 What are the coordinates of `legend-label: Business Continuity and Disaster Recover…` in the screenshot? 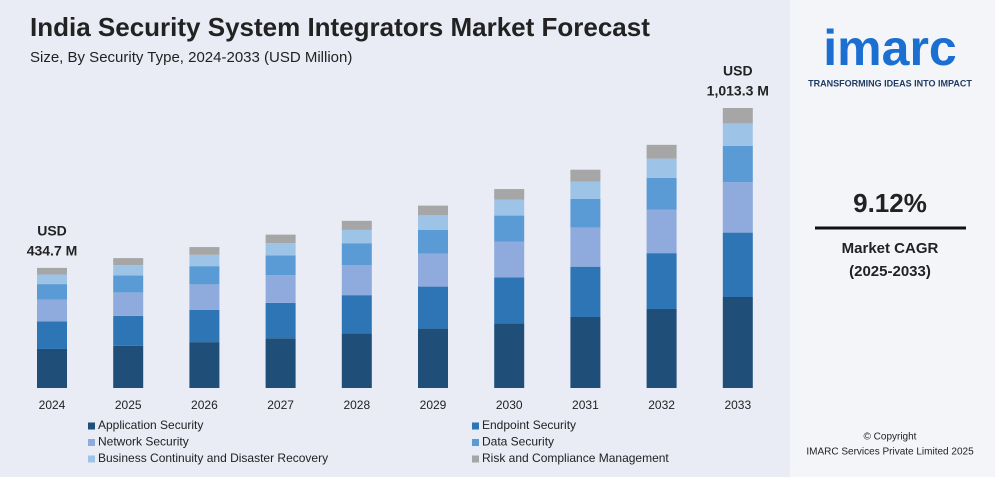 It's located at (213, 458).